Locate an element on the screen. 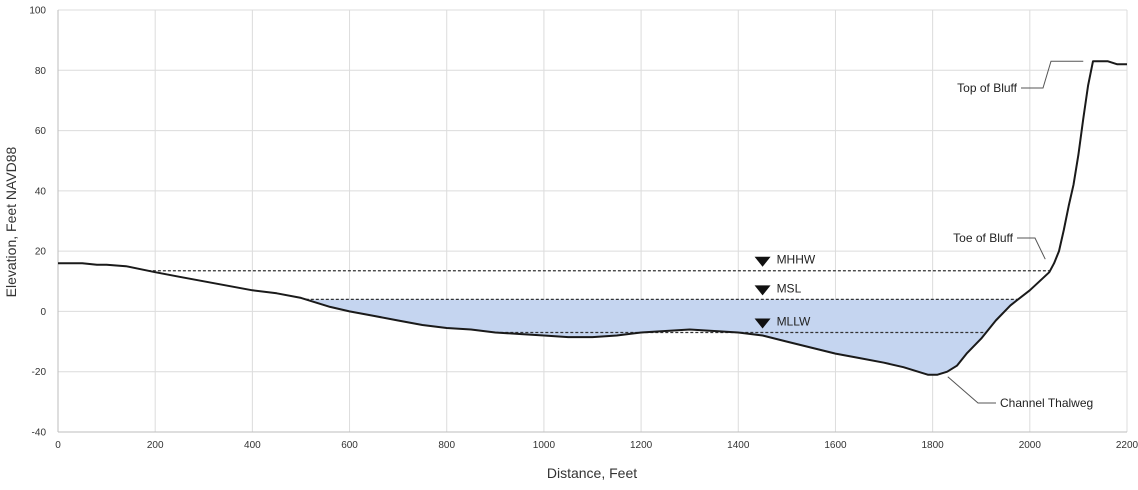 The image size is (1138, 490). x-tick-label: 400 is located at coordinates (252, 445).